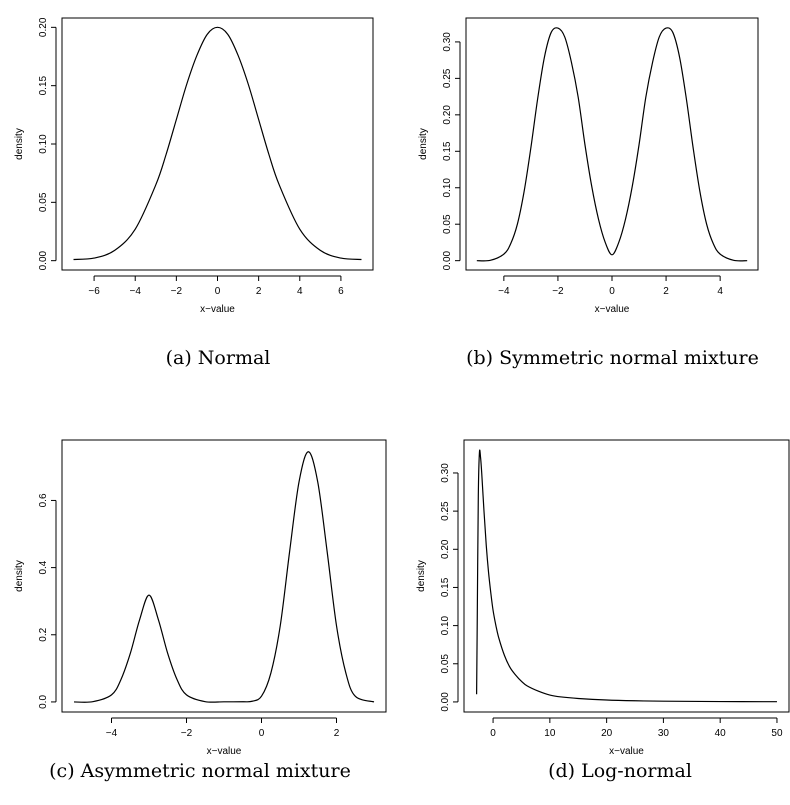 Image resolution: width=790 pixels, height=805 pixels. What do you see at coordinates (43, 567) in the screenshot?
I see `y-tick-label: 0.4` at bounding box center [43, 567].